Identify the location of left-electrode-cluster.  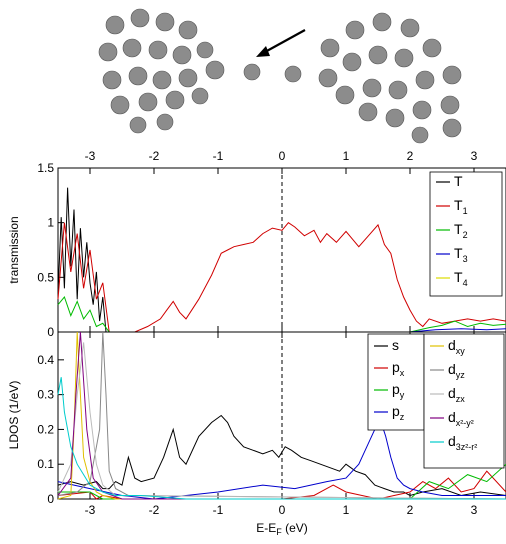
(179, 71).